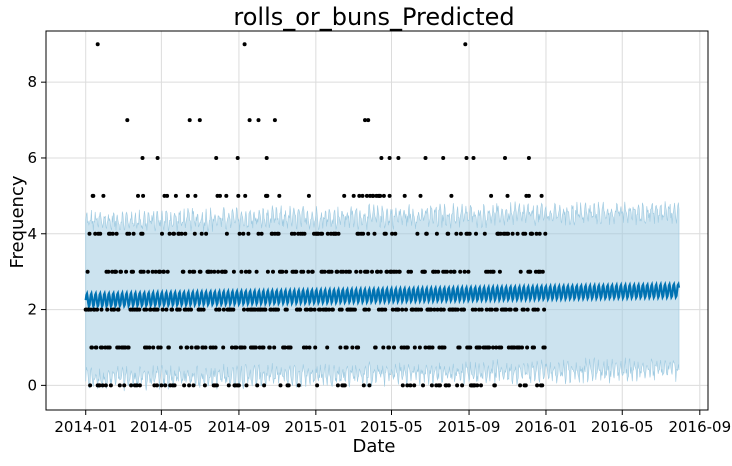  Describe the element at coordinates (32, 310) in the screenshot. I see `y-tick-label: 2` at that location.